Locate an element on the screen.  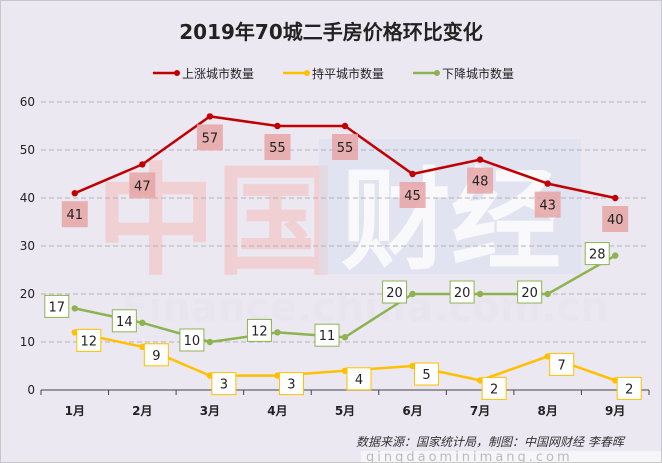
data-label: 47 is located at coordinates (142, 186).